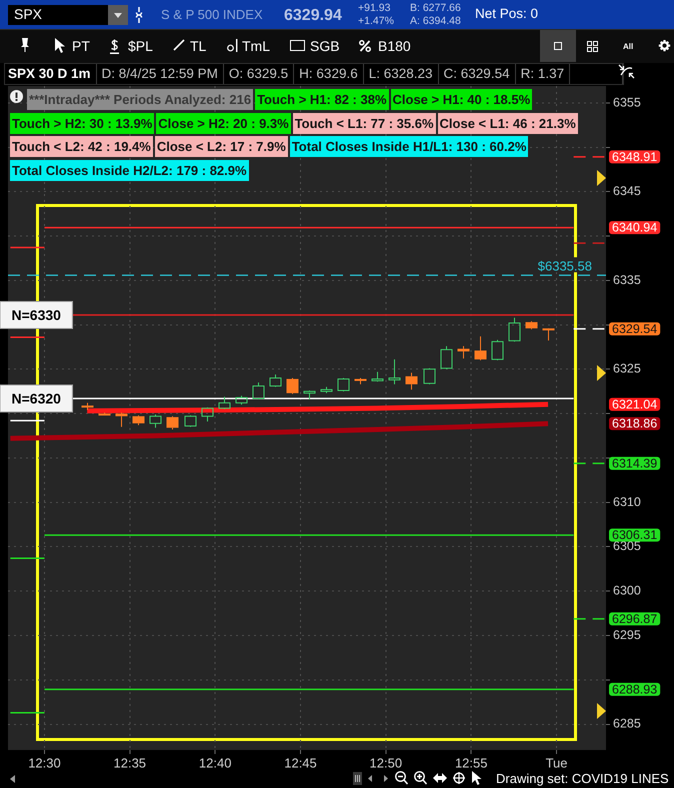 The height and width of the screenshot is (788, 674). Describe the element at coordinates (374, 9) in the screenshot. I see `text: +91.93` at that location.